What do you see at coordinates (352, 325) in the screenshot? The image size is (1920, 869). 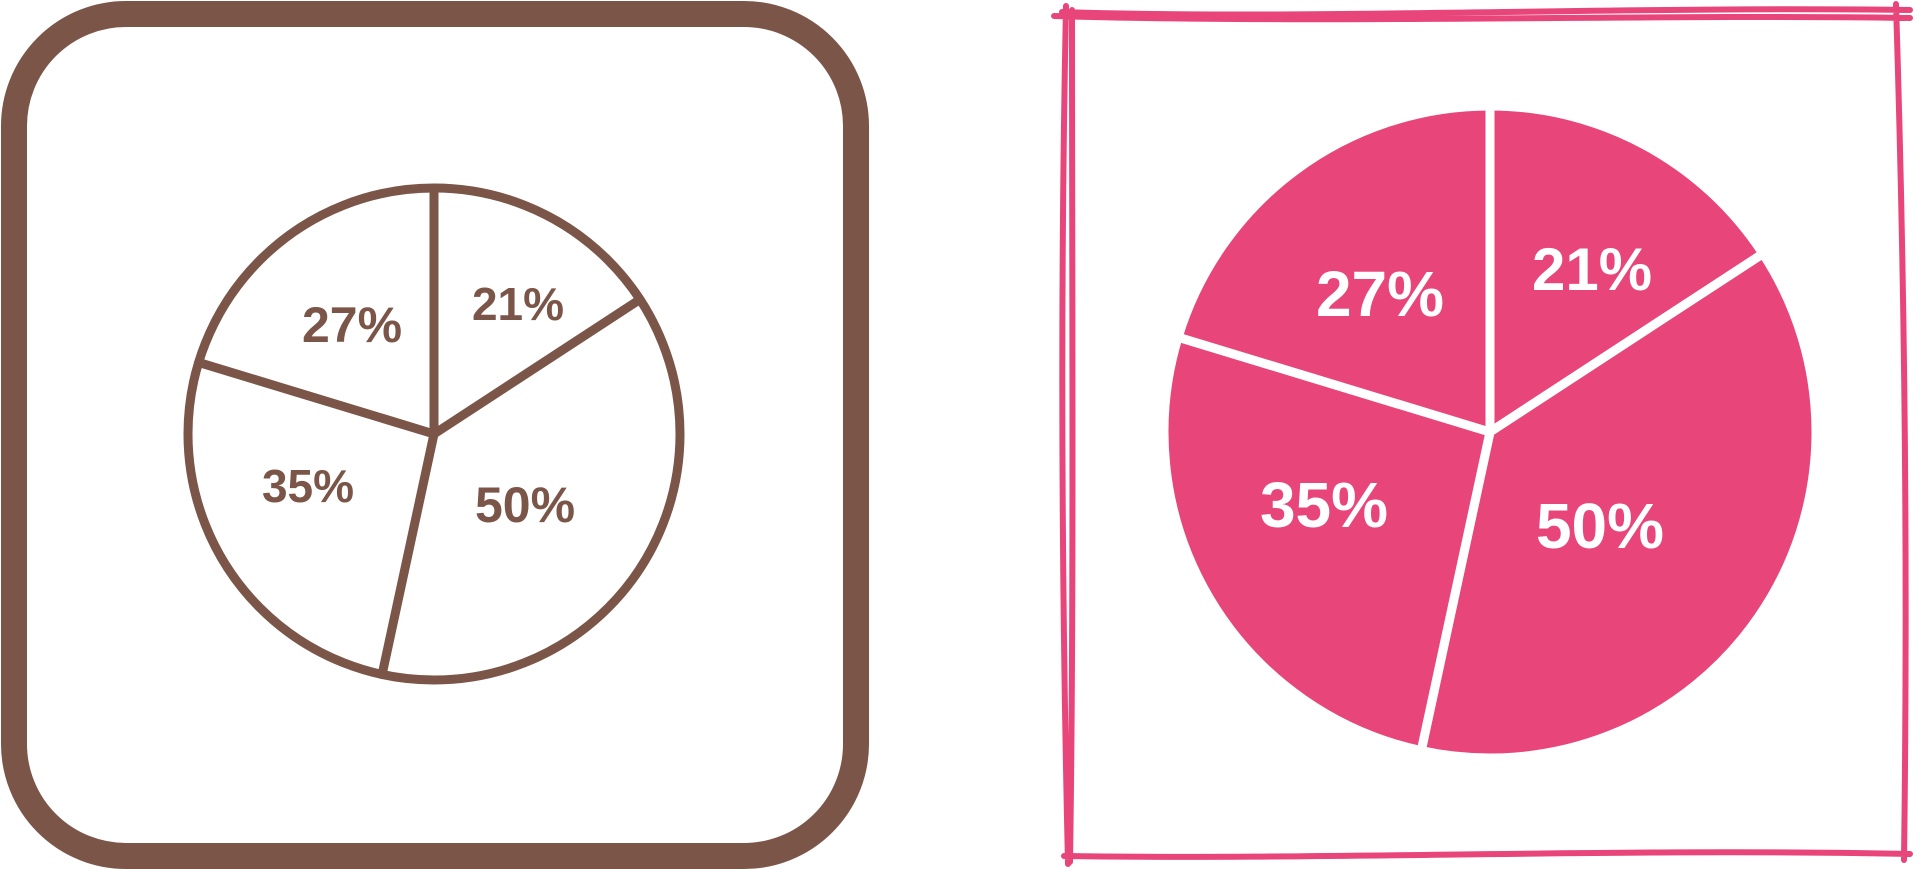 I see `slice-label-27: 27%` at bounding box center [352, 325].